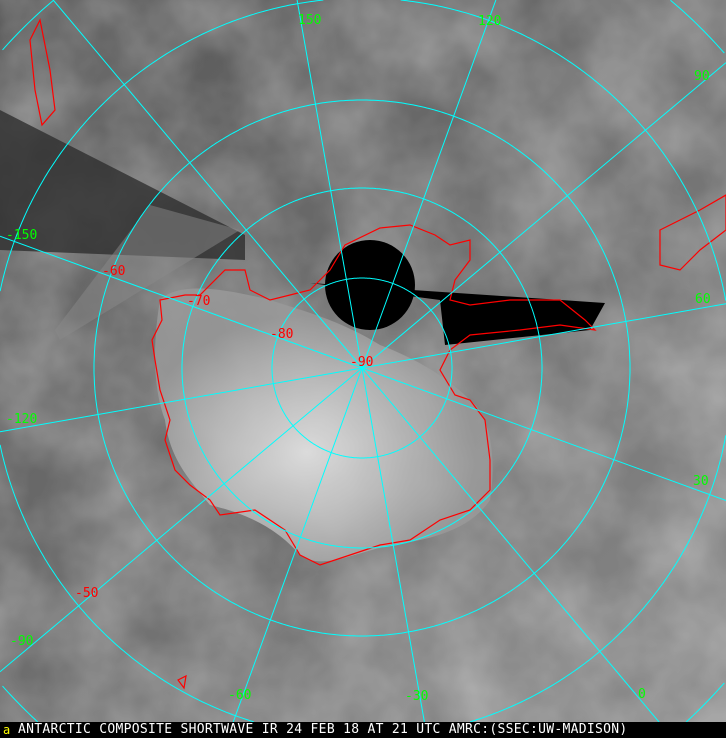 This screenshot has width=726, height=738. What do you see at coordinates (21, 641) in the screenshot?
I see `lon-label: -90` at bounding box center [21, 641].